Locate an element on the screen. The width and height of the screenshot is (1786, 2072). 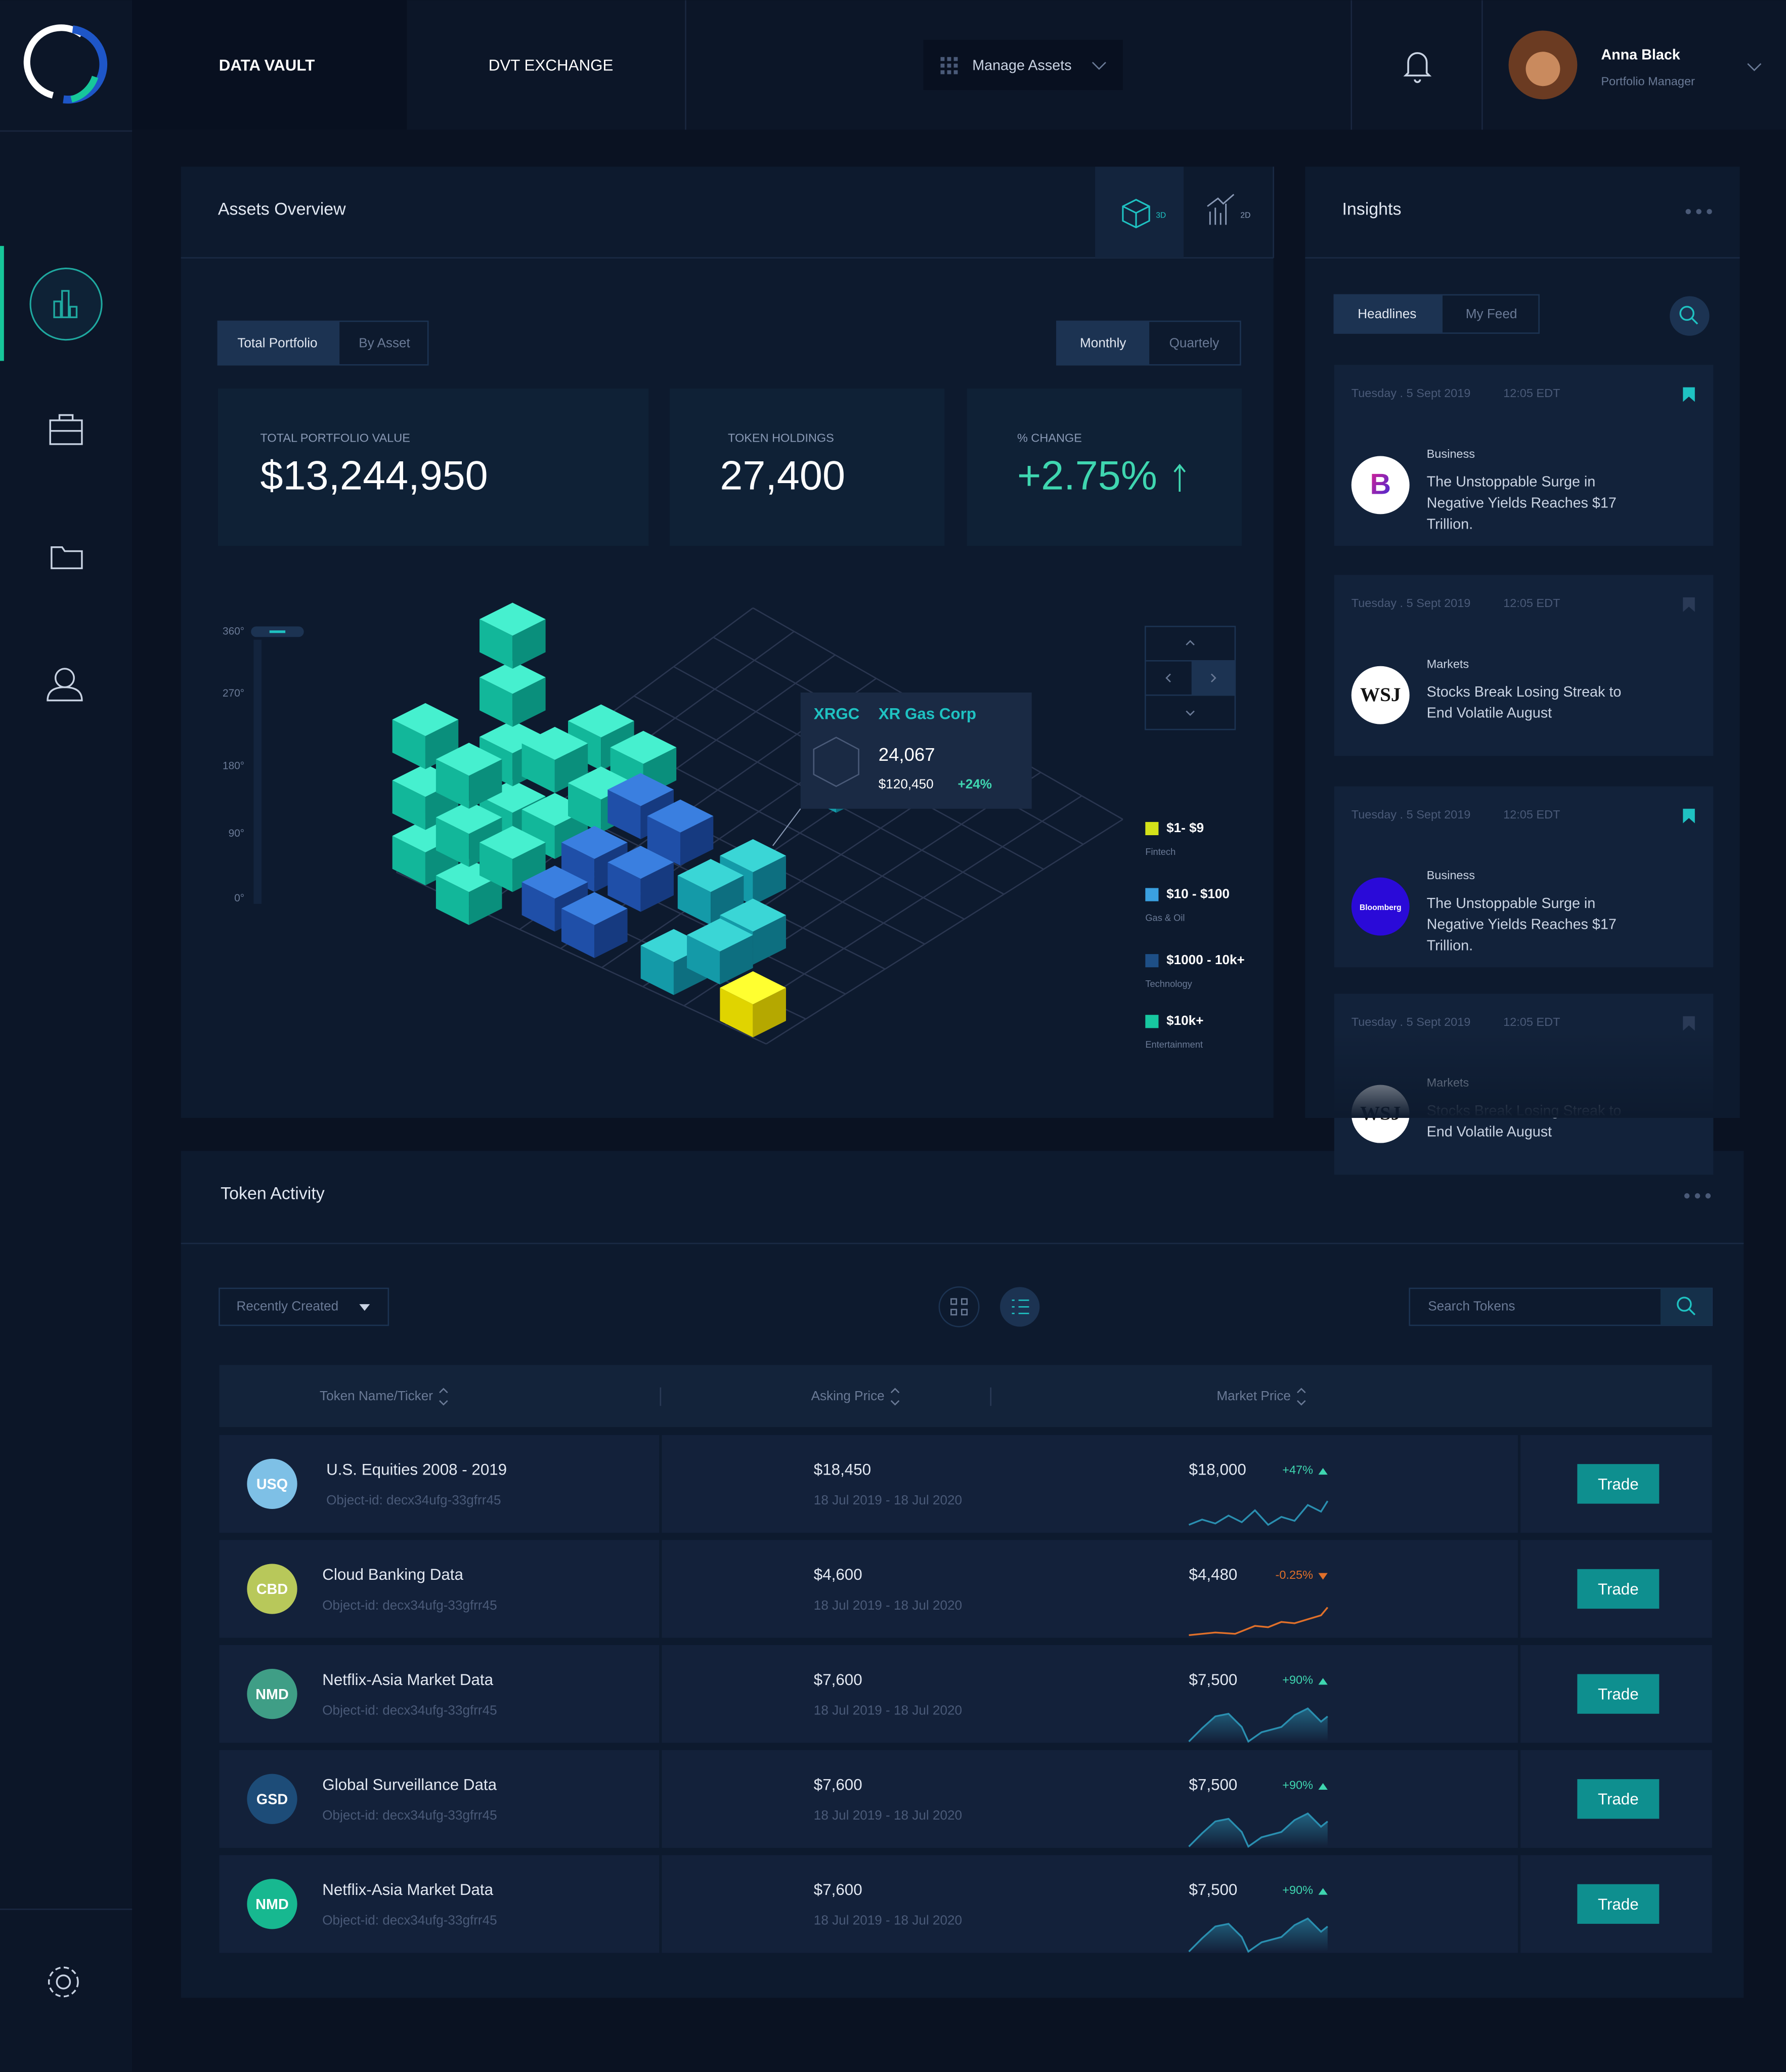
nav-pad is located at coordinates (1190, 678).